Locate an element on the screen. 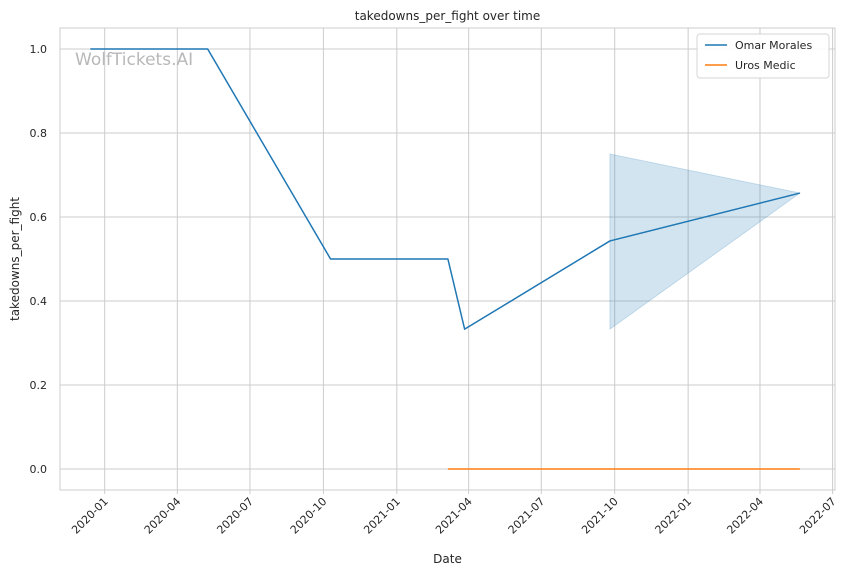 The width and height of the screenshot is (865, 575). x-tick-label: 2020-04 is located at coordinates (163, 516).